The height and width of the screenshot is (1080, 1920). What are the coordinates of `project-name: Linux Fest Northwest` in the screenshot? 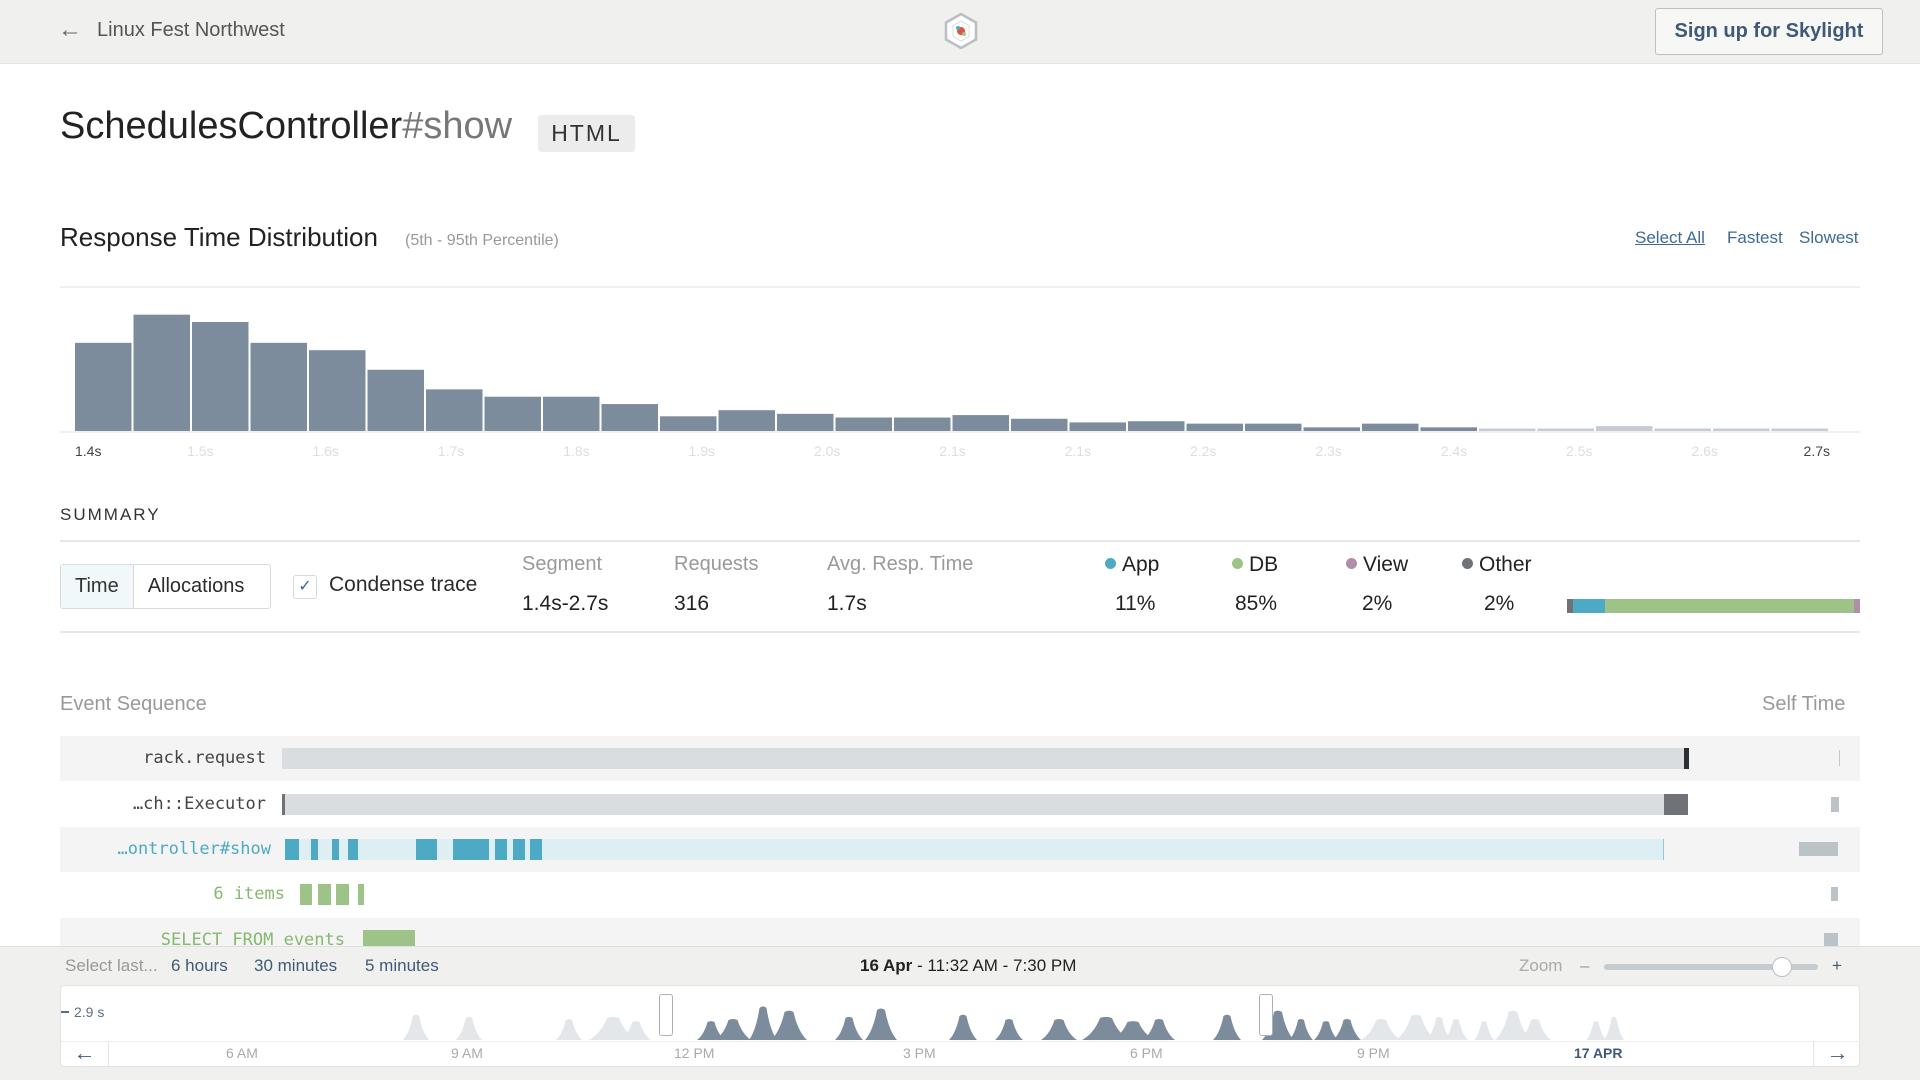 It's located at (191, 30).